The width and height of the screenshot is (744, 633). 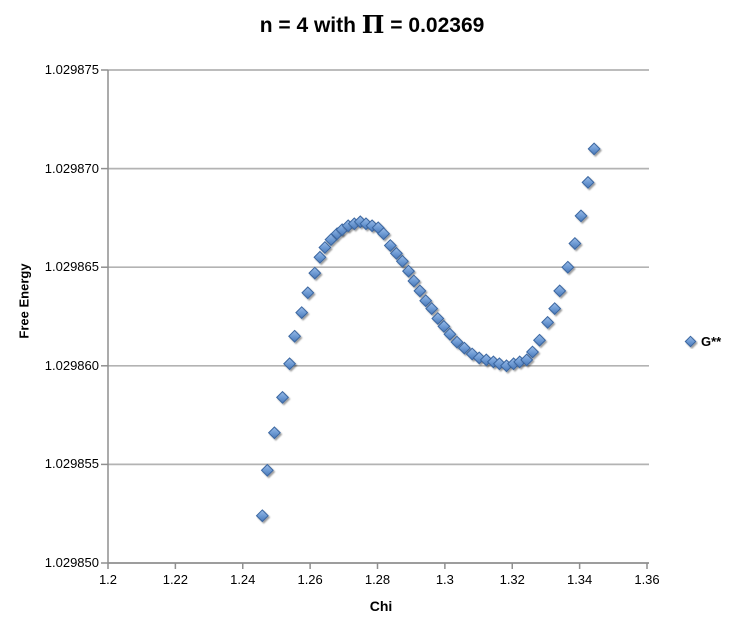 What do you see at coordinates (711, 341) in the screenshot?
I see `legend-label: G**` at bounding box center [711, 341].